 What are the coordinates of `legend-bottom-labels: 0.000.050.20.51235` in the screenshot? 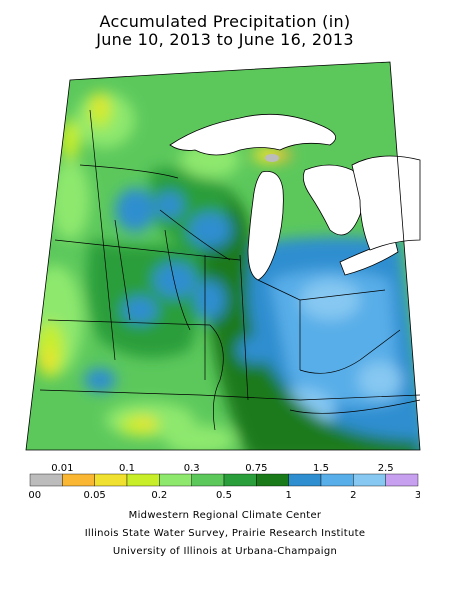 It's located at (224, 495).